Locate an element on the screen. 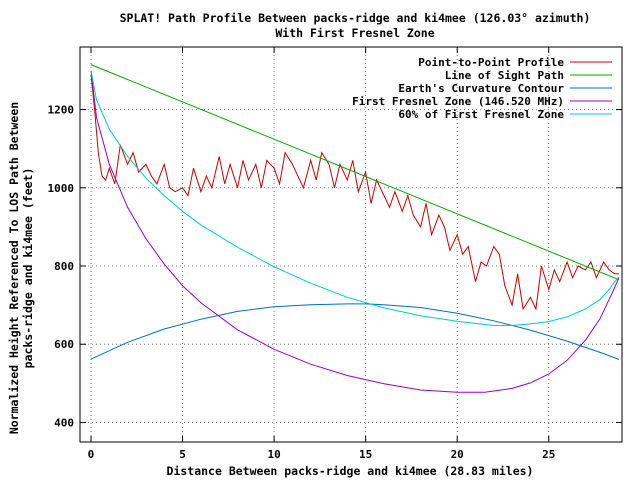  legend-label-earth-s-curvature-contour: Earth's Curvature Contour is located at coordinates (481, 88).